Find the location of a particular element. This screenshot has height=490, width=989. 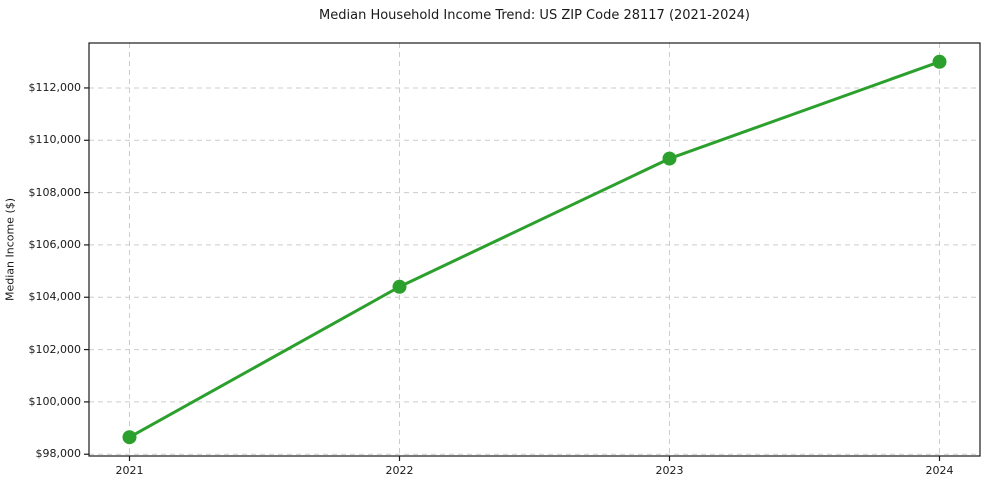

y-tick-label: $102,000 is located at coordinates (55, 349).